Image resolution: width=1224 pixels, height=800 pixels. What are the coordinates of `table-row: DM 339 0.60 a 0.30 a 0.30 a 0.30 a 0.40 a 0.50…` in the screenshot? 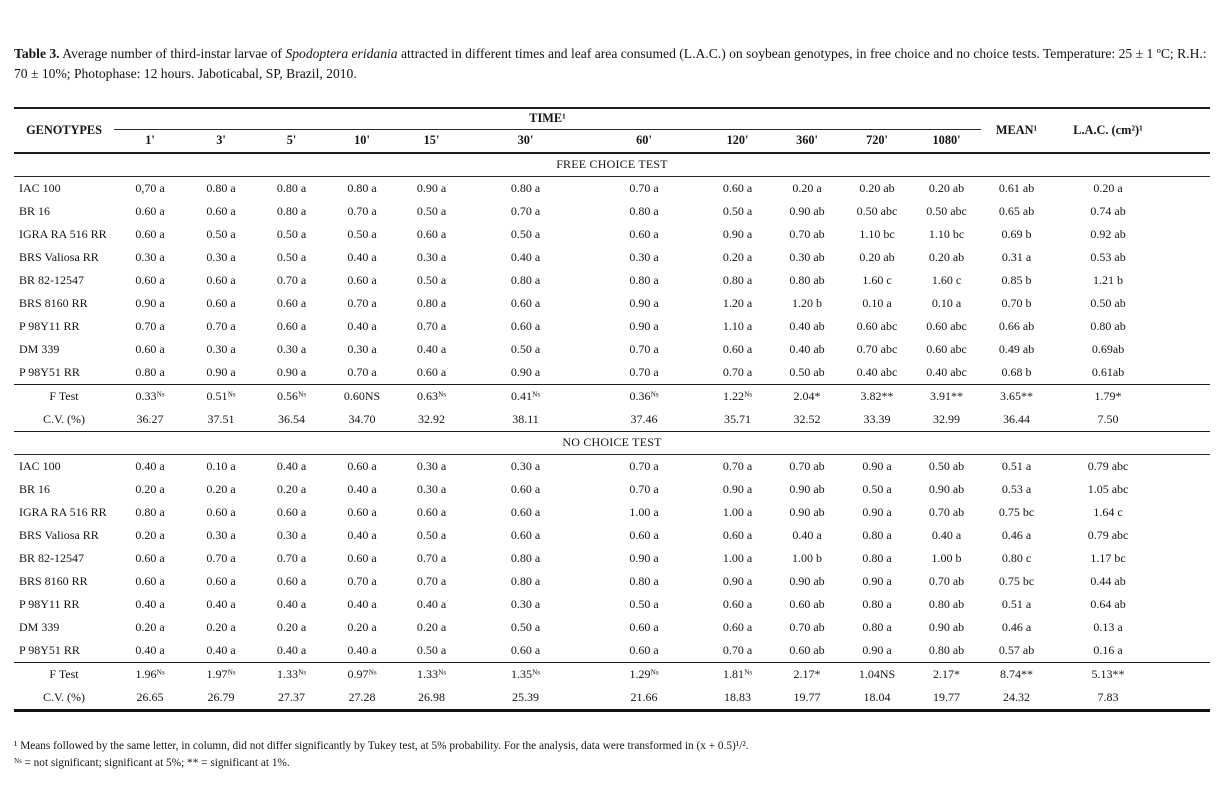 It's located at (612, 349).